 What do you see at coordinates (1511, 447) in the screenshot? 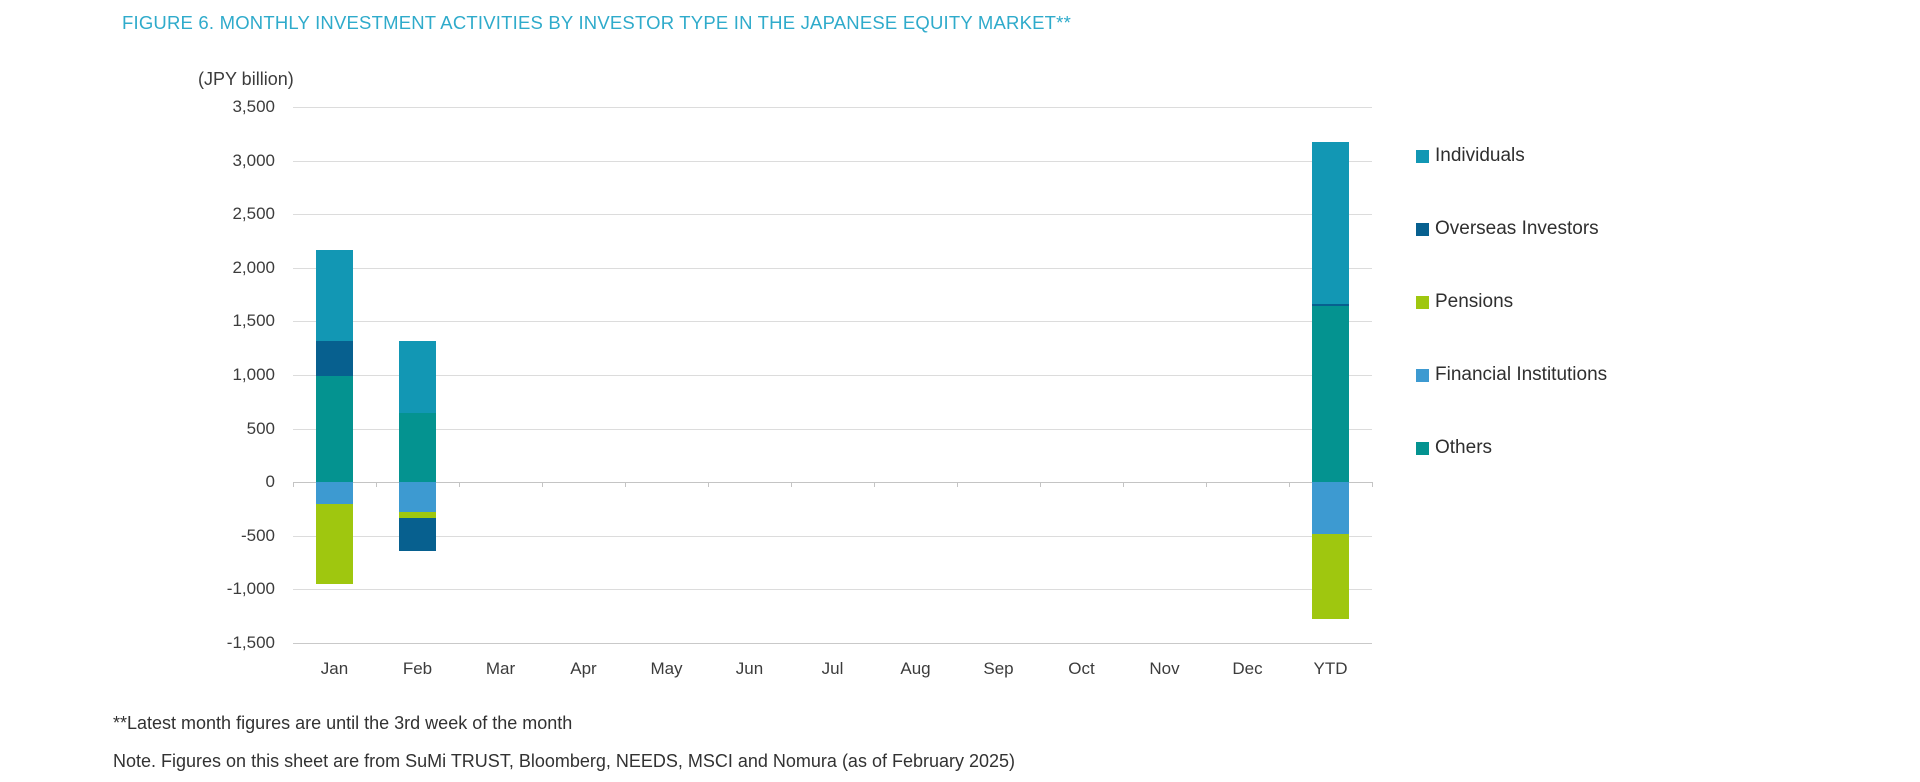
I see `legend-item-others: Others` at bounding box center [1511, 447].